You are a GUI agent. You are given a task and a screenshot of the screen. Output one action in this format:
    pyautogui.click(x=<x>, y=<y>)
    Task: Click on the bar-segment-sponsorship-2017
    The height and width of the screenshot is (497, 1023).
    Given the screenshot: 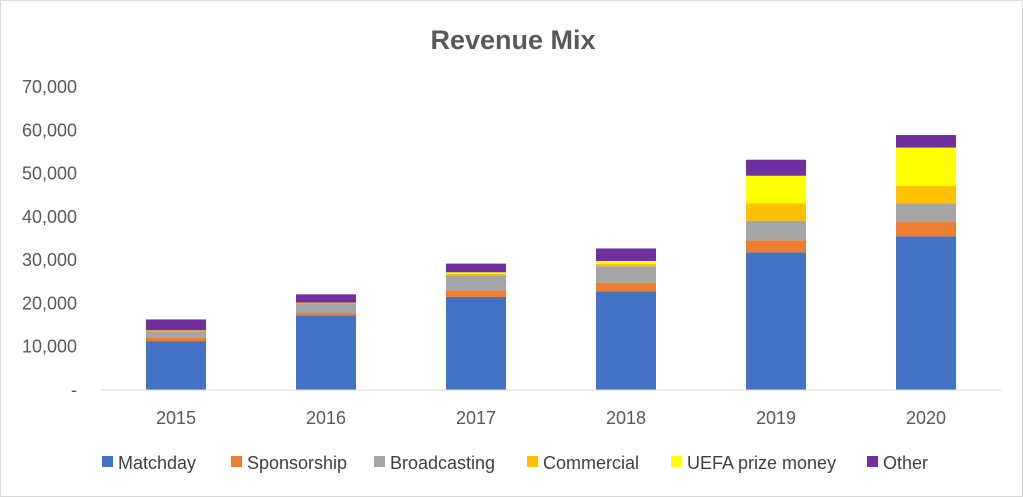 What is the action you would take?
    pyautogui.click(x=476, y=293)
    